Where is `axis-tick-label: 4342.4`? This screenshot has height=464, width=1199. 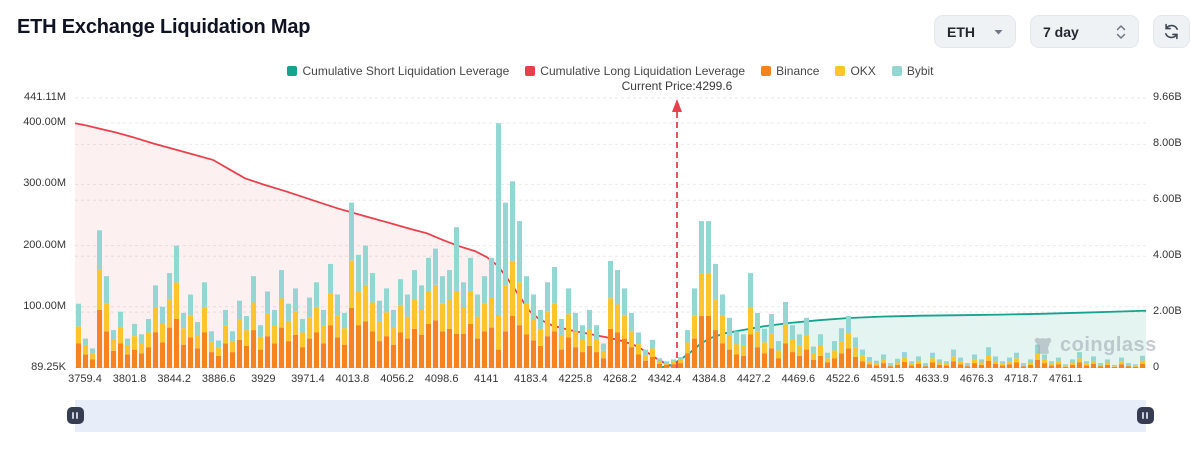
axis-tick-label: 4342.4 is located at coordinates (664, 379).